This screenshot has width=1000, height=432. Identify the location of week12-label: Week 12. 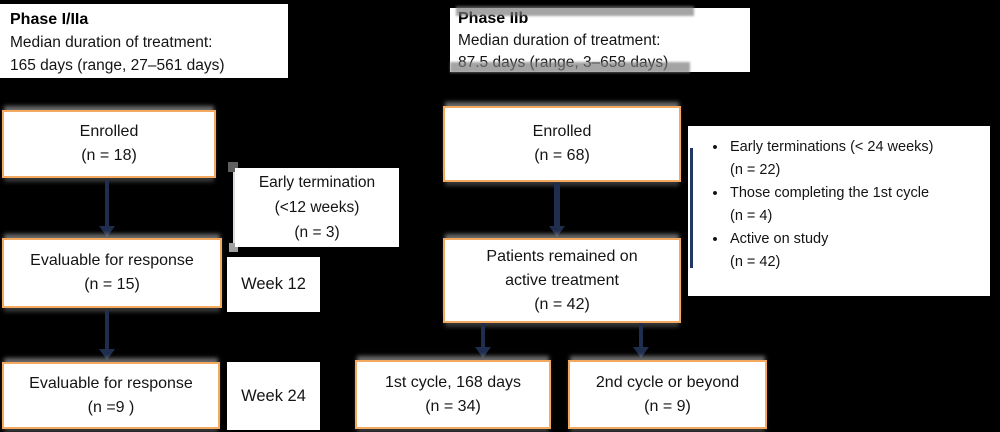
(273, 284).